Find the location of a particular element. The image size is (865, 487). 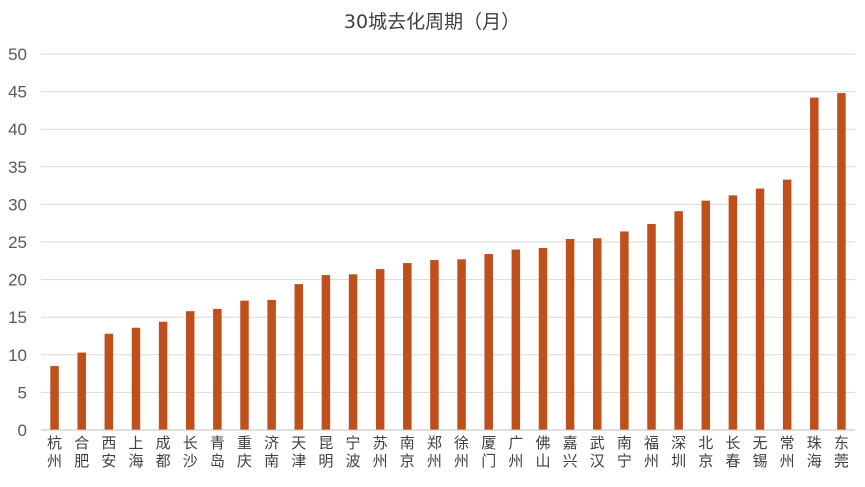

x-tick-label: 厦 is located at coordinates (488, 443).